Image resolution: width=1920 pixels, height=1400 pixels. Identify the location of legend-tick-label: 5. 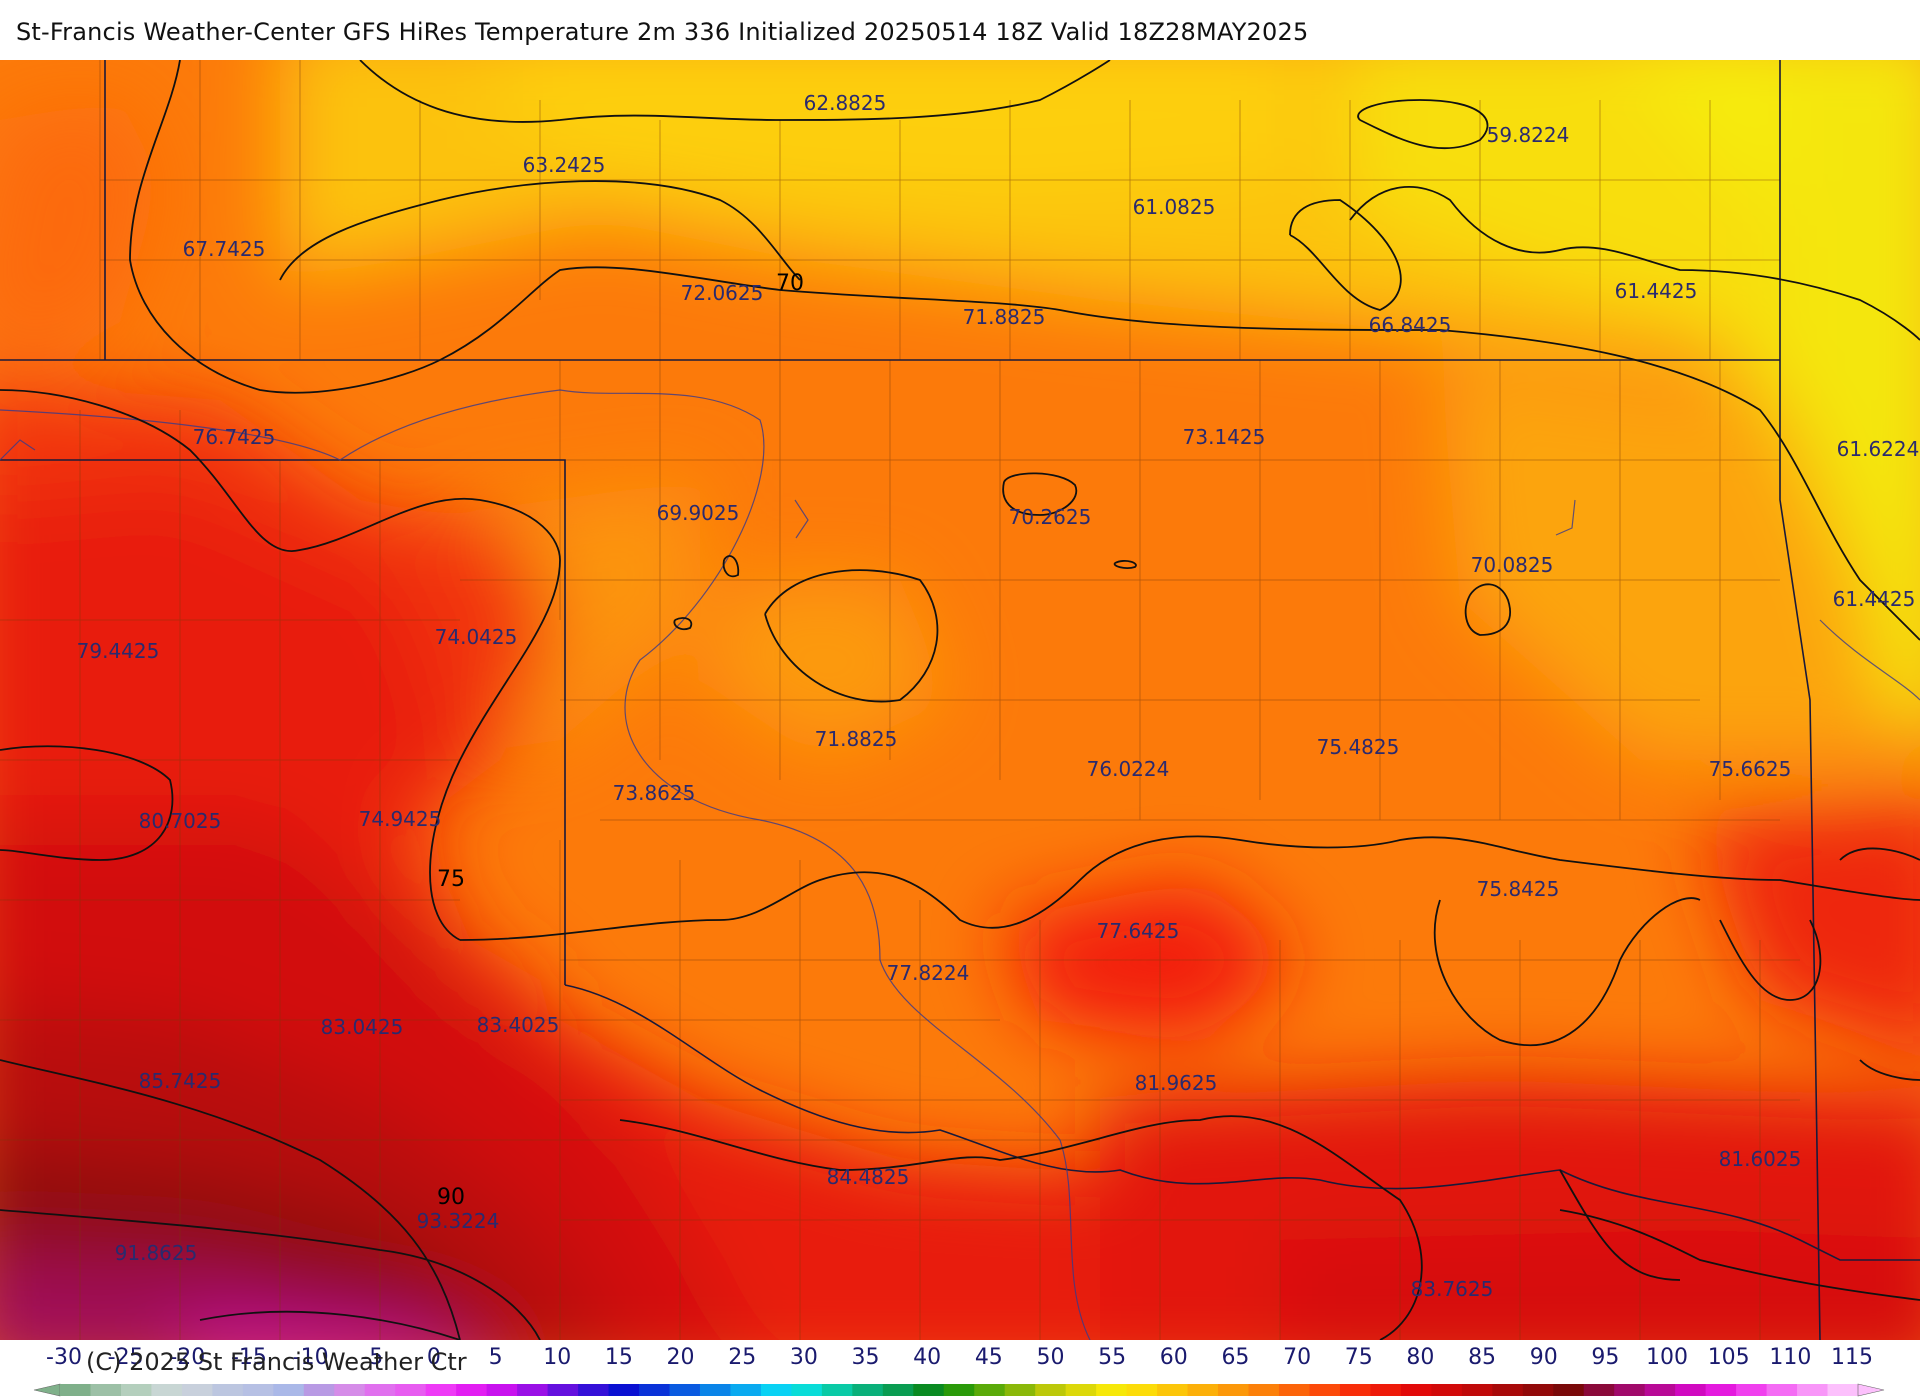
(496, 1357).